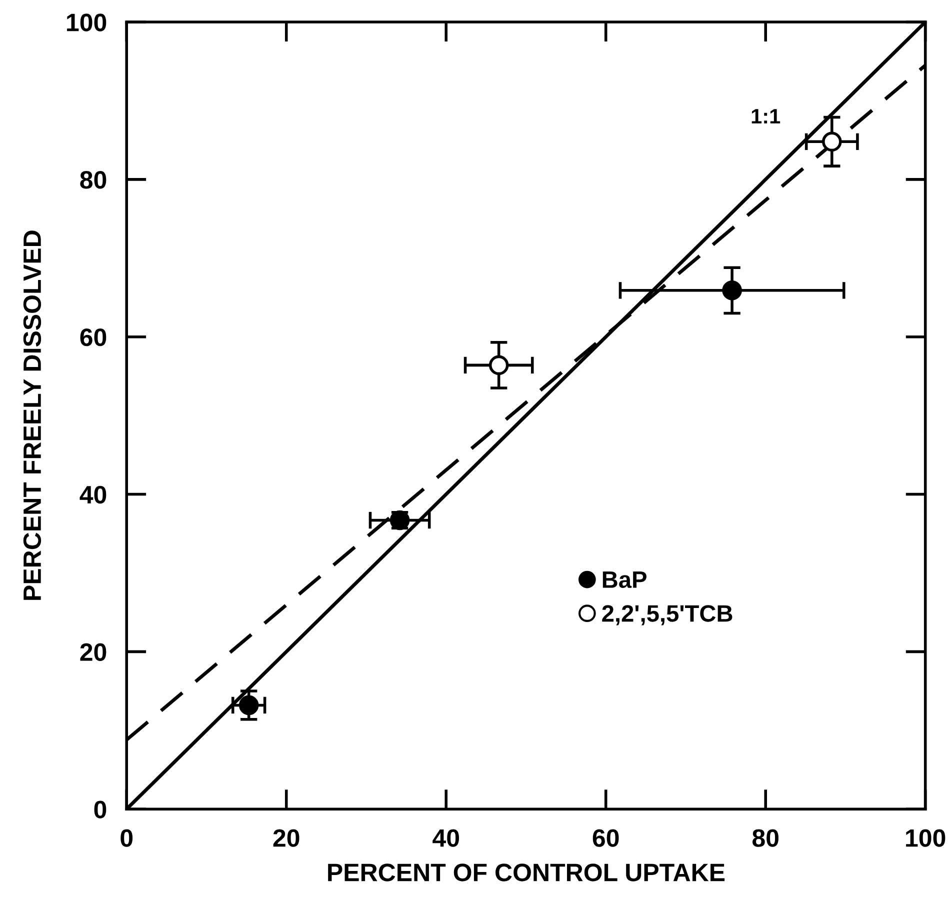 Image resolution: width=952 pixels, height=899 pixels. What do you see at coordinates (126, 838) in the screenshot?
I see `x-tick-label: 0` at bounding box center [126, 838].